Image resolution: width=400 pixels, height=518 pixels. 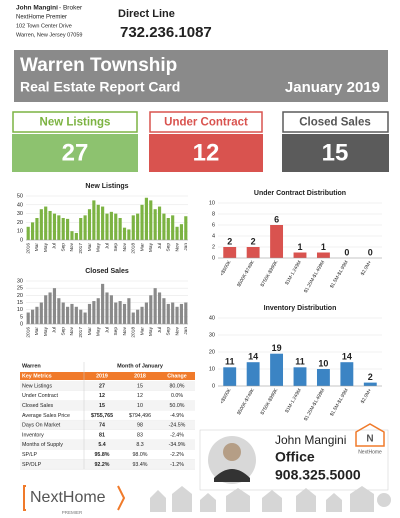 What do you see at coordinates (246, 273) in the screenshot?
I see `x-tick-label: $500K-$749K` at bounding box center [246, 273].